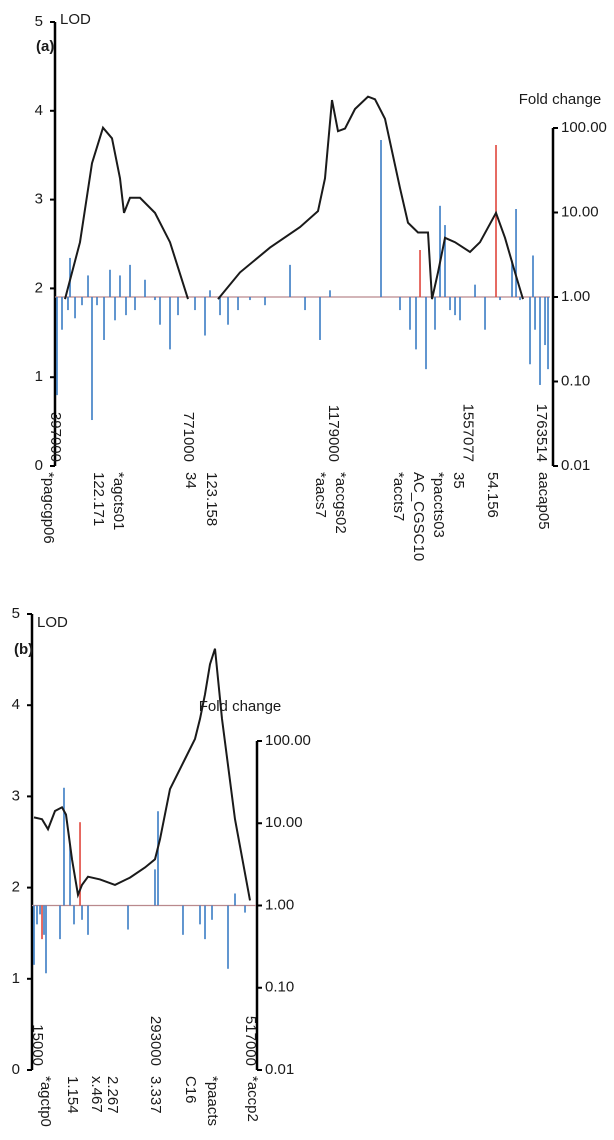 The width and height of the screenshot is (614, 1140). What do you see at coordinates (541, 433) in the screenshot?
I see `position-label: 1763514` at bounding box center [541, 433].